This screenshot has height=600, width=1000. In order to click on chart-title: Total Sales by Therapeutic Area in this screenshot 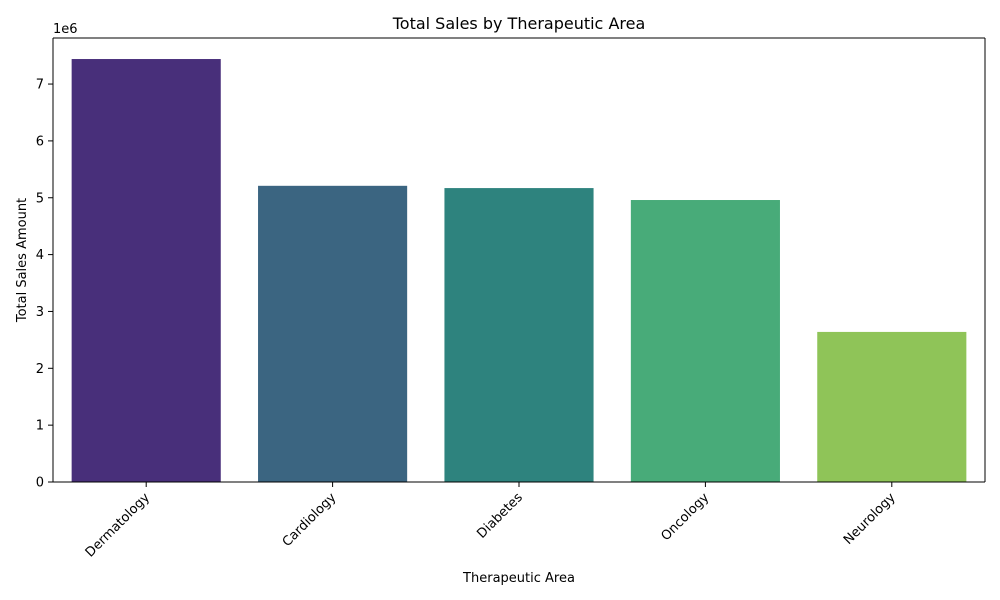, I will do `click(519, 23)`.